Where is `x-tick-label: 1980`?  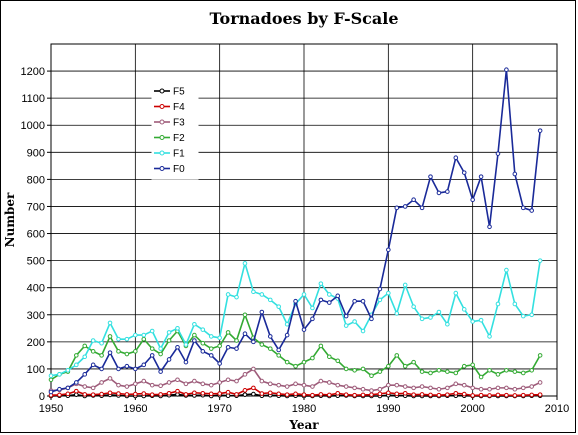
x-tick-label: 1980 is located at coordinates (304, 409).